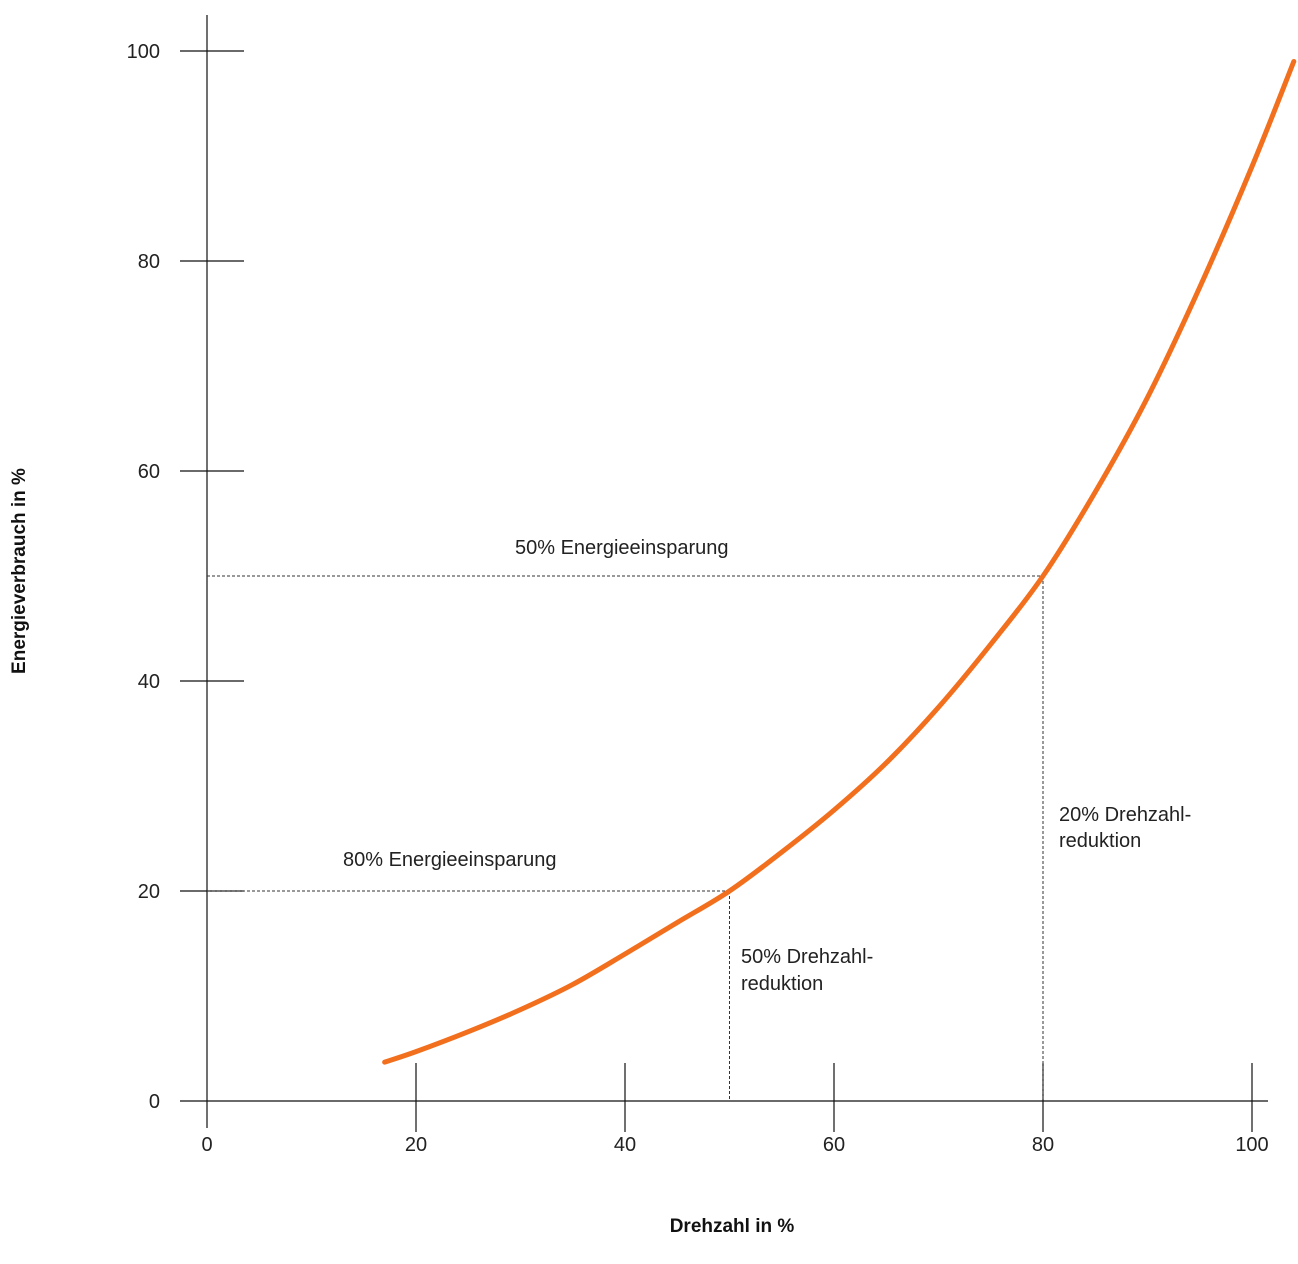  Describe the element at coordinates (732, 1226) in the screenshot. I see `x-axis-title: Drehzahl in %` at that location.